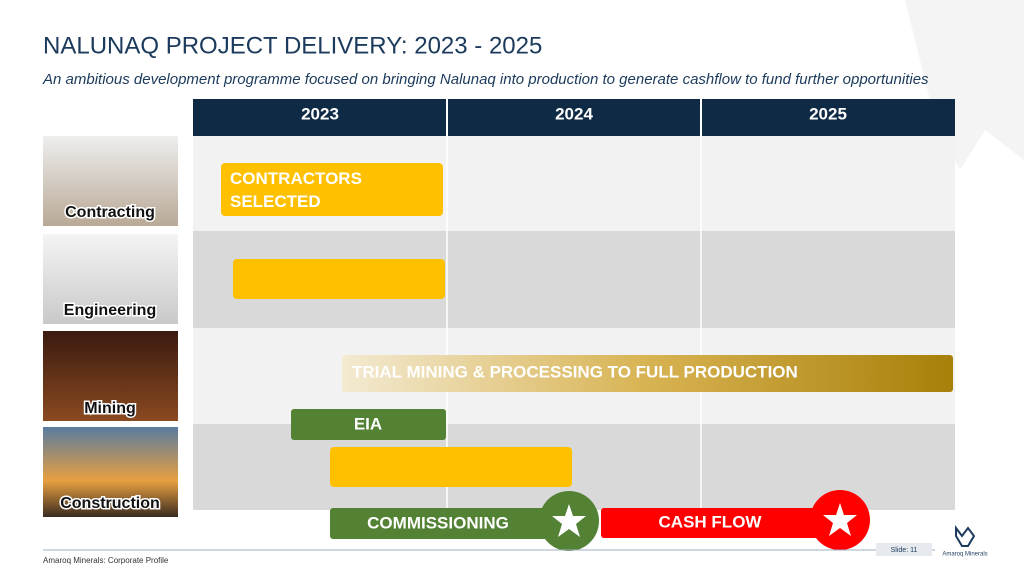 This screenshot has height=584, width=1024. I want to click on bar-label: EIA, so click(368, 423).